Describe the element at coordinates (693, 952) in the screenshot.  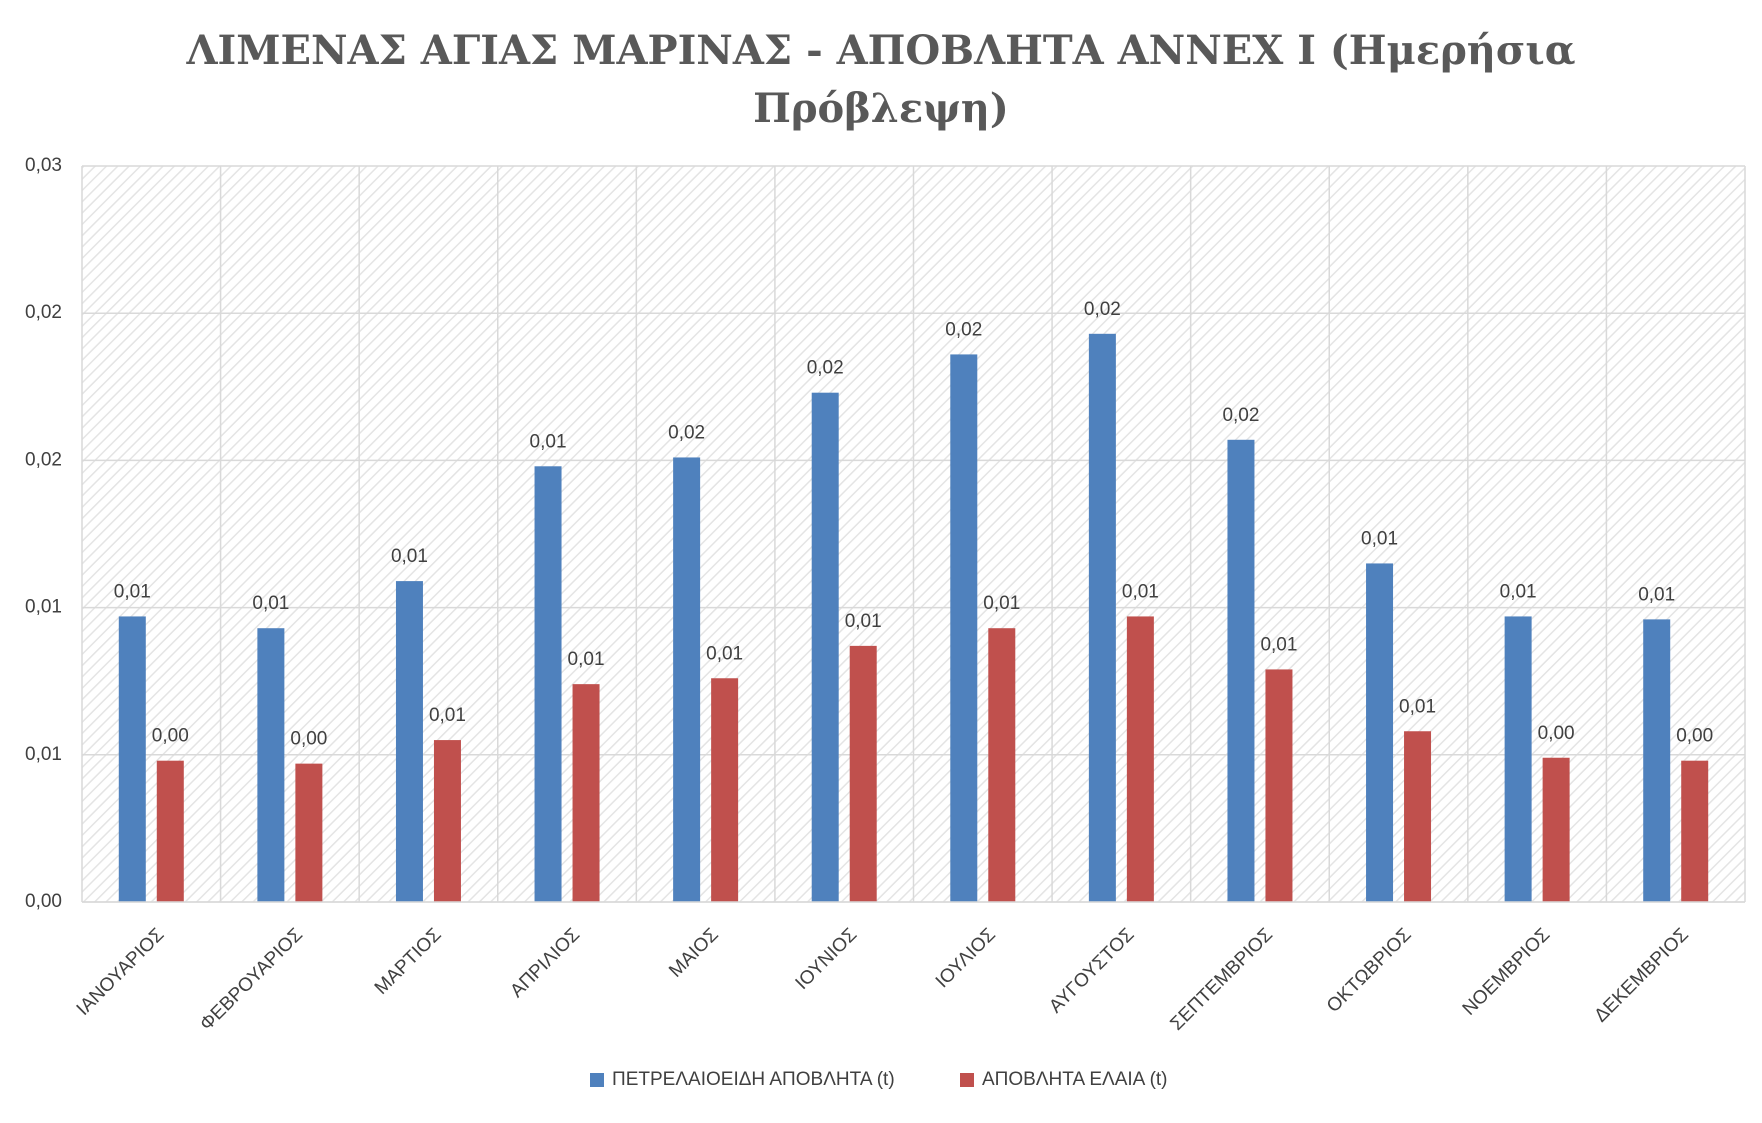
I see `x-tick-label: ΜΑΙΟΣ` at that location.